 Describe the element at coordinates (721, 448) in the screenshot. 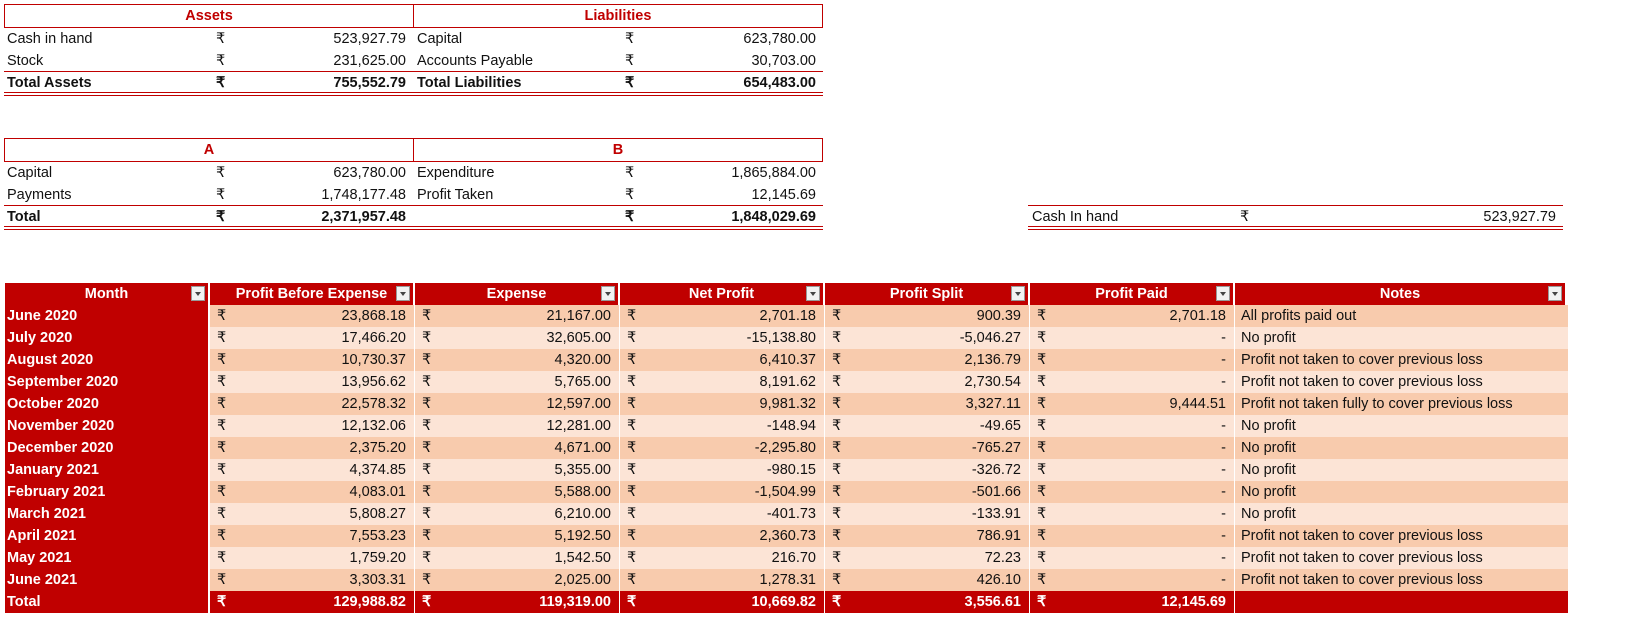

I see `net-cell: ₹ -2,295.80` at that location.